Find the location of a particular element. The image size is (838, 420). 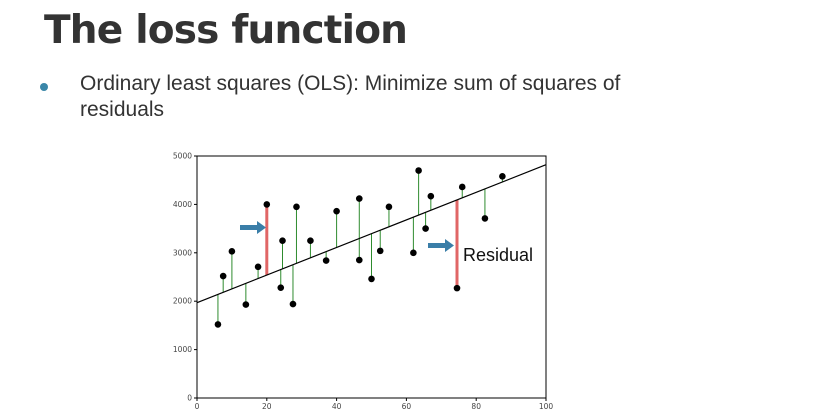

bullet-dot-icon is located at coordinates (44, 87).